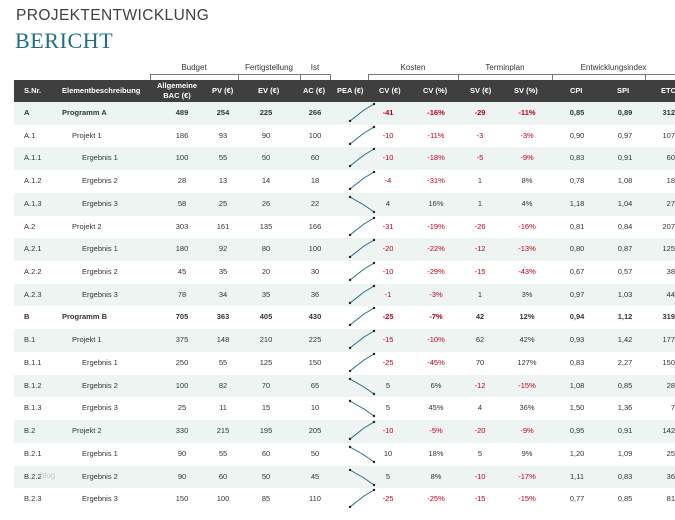  Describe the element at coordinates (315, 431) in the screenshot. I see `cell-ac: 205` at that location.